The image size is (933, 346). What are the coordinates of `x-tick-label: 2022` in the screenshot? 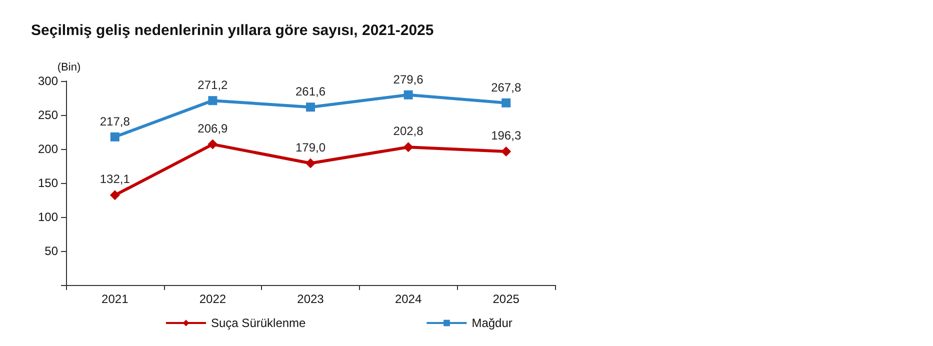 It's located at (212, 299).